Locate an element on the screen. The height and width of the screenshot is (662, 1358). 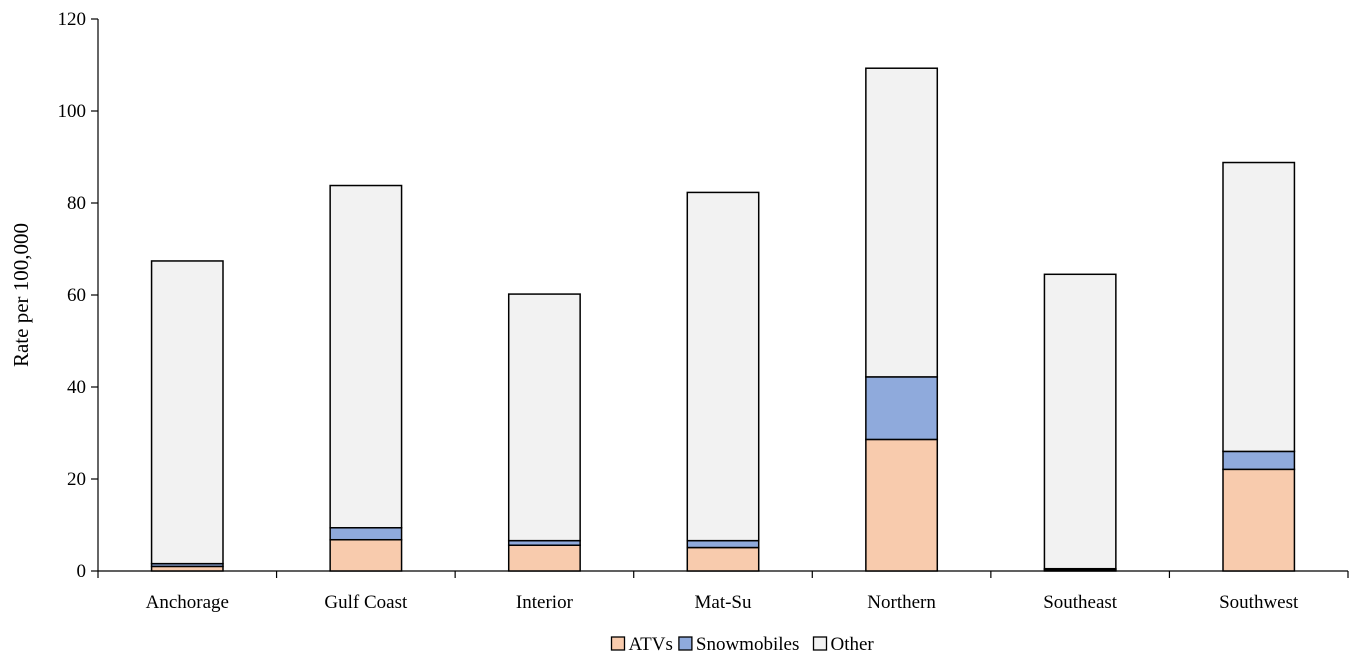
x-tick-label: Northern is located at coordinates (901, 602).